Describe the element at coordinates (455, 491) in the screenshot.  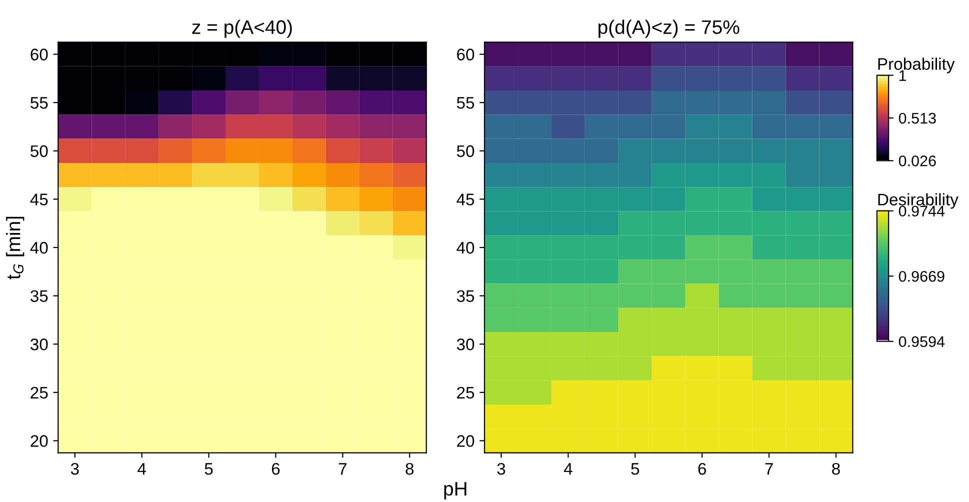
I see `x-axis-title: pH` at that location.